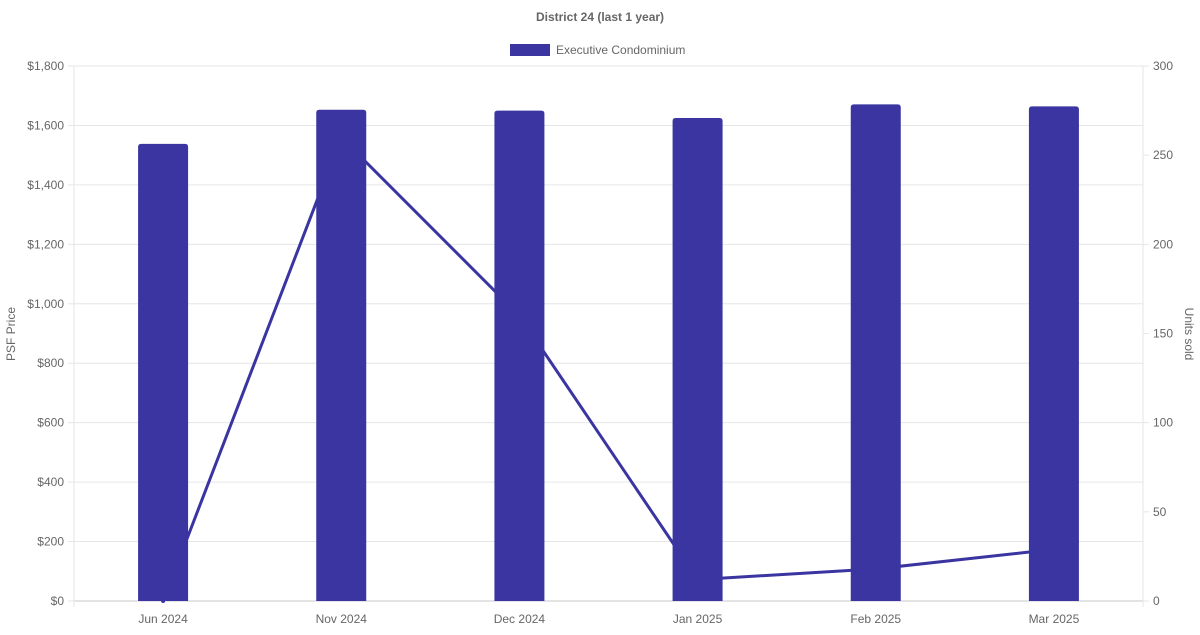 This screenshot has width=1200, height=635. Describe the element at coordinates (45, 66) in the screenshot. I see `y-left-tick-label: $1,800` at that location.